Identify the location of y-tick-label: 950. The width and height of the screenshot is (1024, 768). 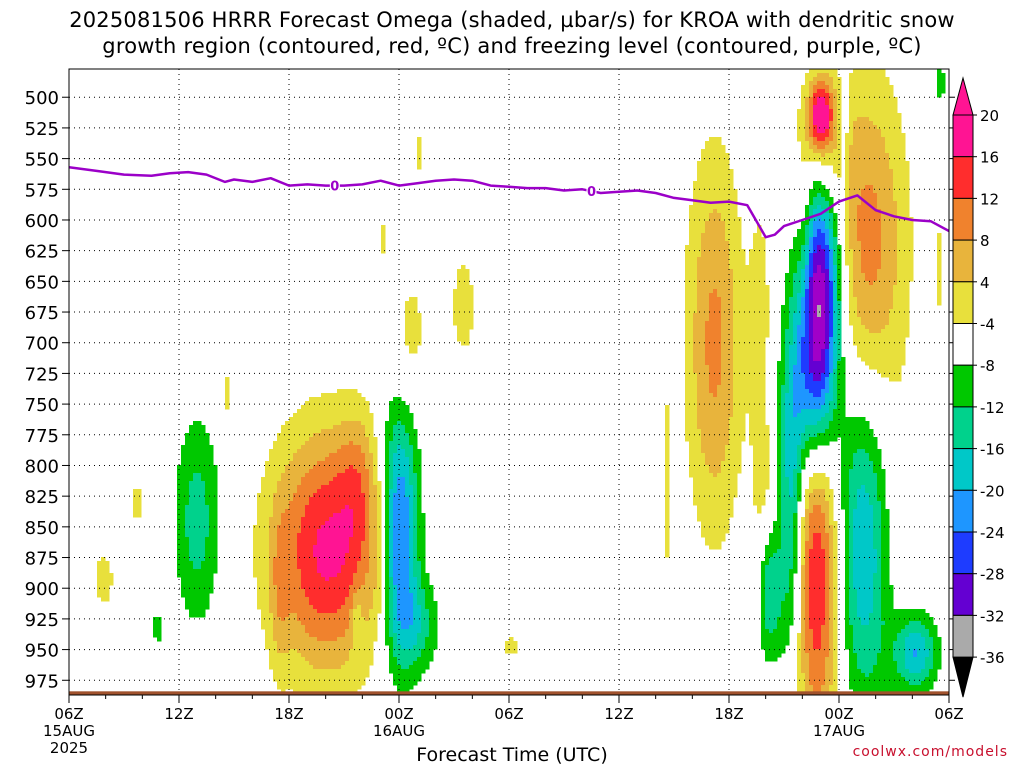
(42, 651).